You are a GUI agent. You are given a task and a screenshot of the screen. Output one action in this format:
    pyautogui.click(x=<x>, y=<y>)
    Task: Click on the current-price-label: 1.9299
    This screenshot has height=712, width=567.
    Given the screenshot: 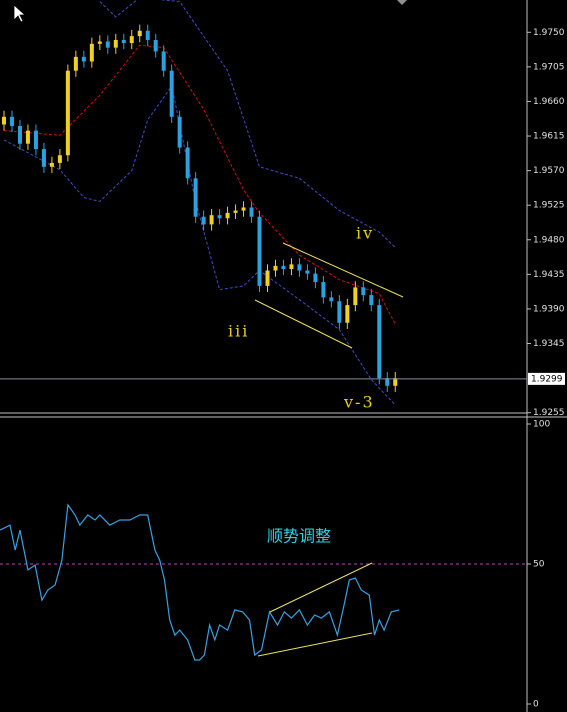 What is the action you would take?
    pyautogui.click(x=547, y=379)
    